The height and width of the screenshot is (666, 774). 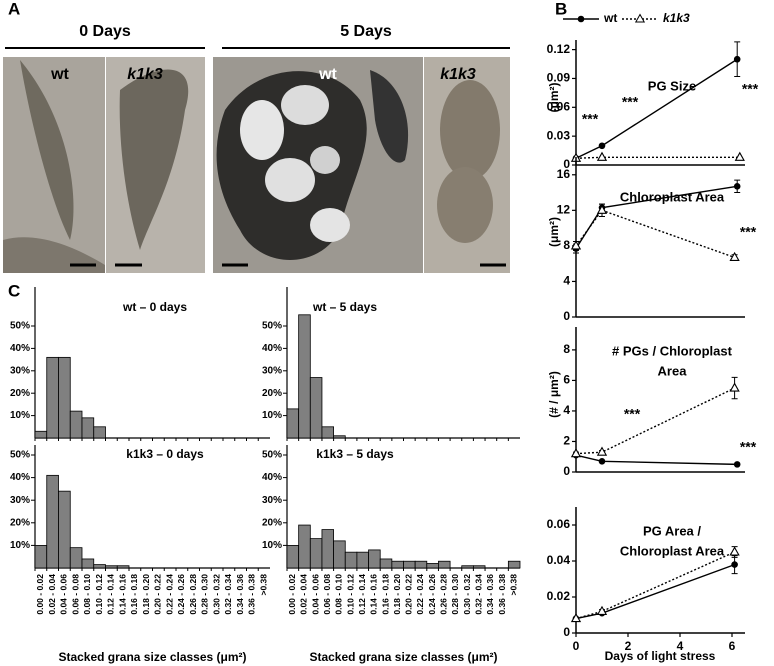 I want to click on y-axis-label: (μm²), so click(x=554, y=97).